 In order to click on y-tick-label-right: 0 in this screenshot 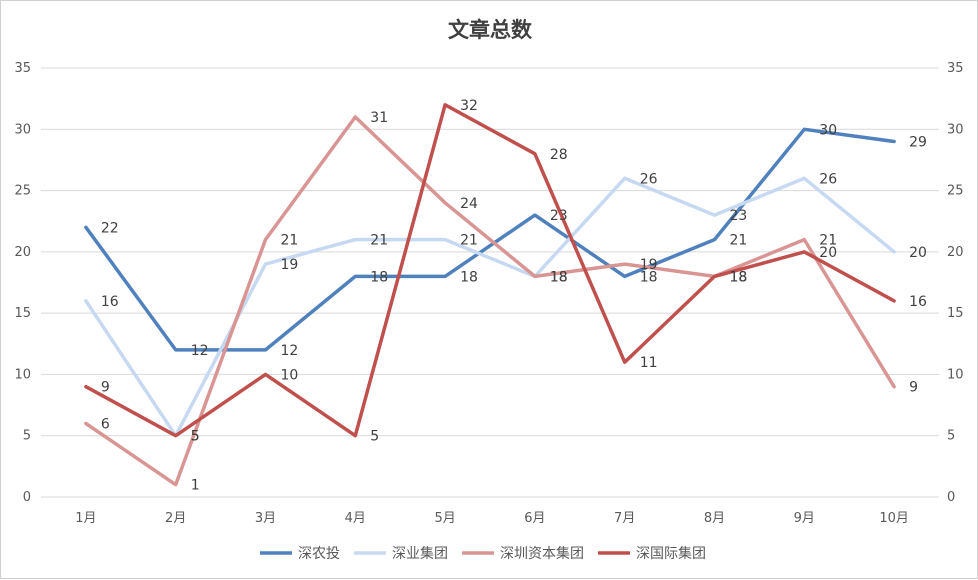, I will do `click(951, 497)`.